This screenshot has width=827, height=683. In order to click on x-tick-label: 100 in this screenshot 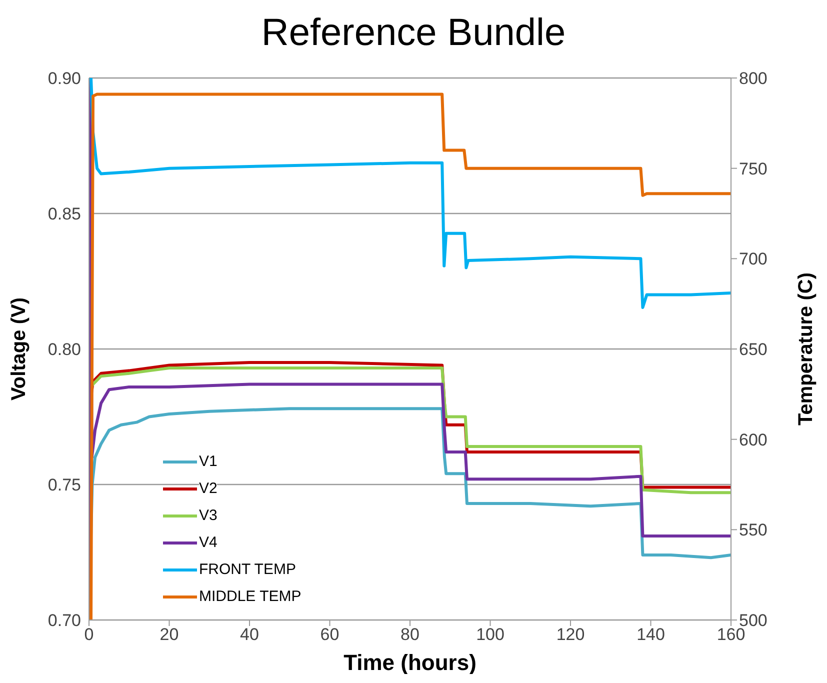, I will do `click(490, 634)`.